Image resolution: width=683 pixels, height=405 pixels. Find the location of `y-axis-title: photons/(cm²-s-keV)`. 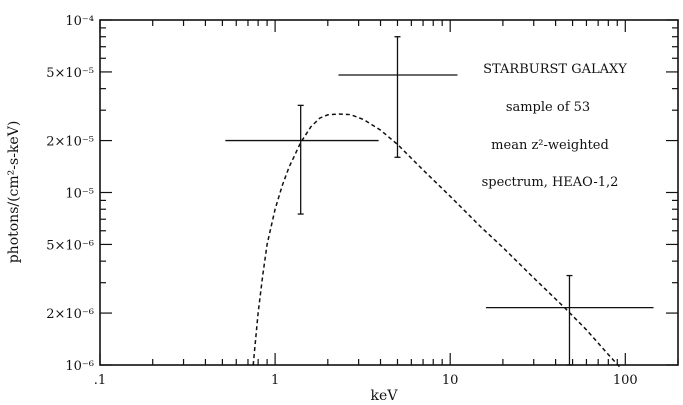

y-axis-title: photons/(cm²-s-keV) is located at coordinates (14, 192).